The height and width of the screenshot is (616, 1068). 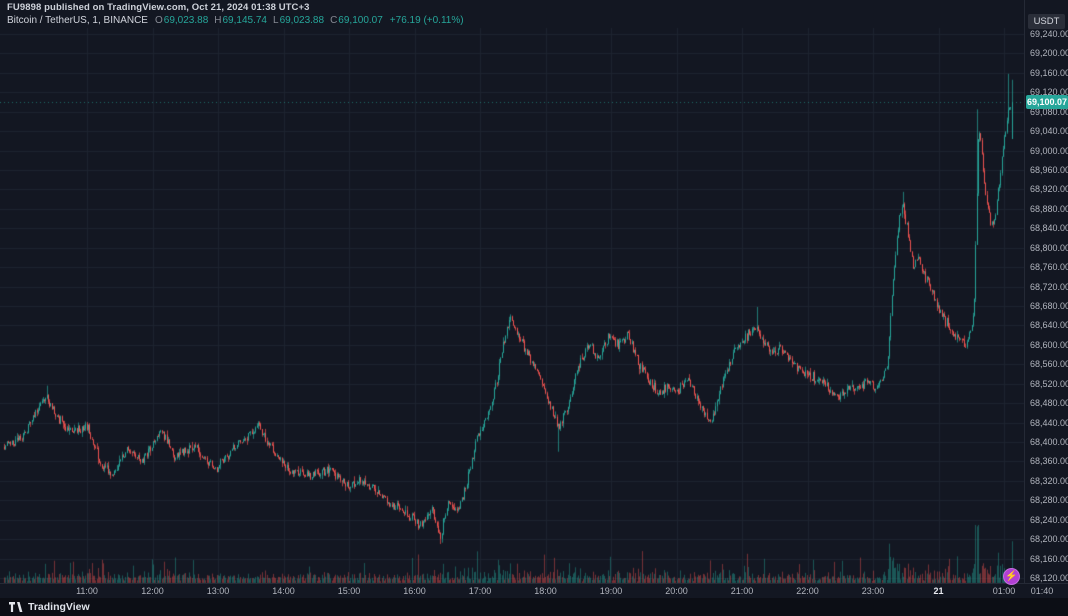 I want to click on price-tick-label: 68,600.00, so click(x=1049, y=344).